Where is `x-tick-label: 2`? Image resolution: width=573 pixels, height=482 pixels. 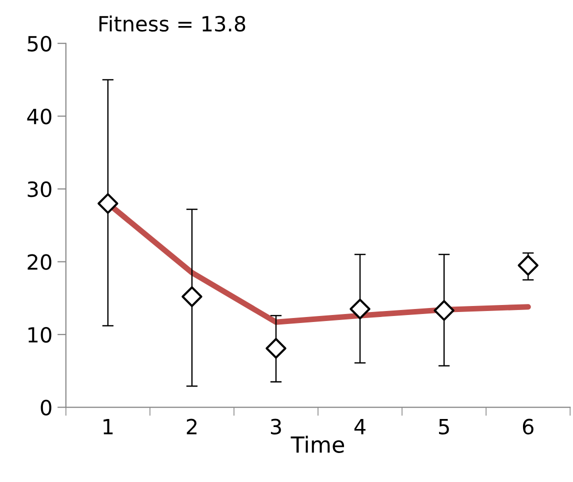 x-tick-label: 2 is located at coordinates (191, 426).